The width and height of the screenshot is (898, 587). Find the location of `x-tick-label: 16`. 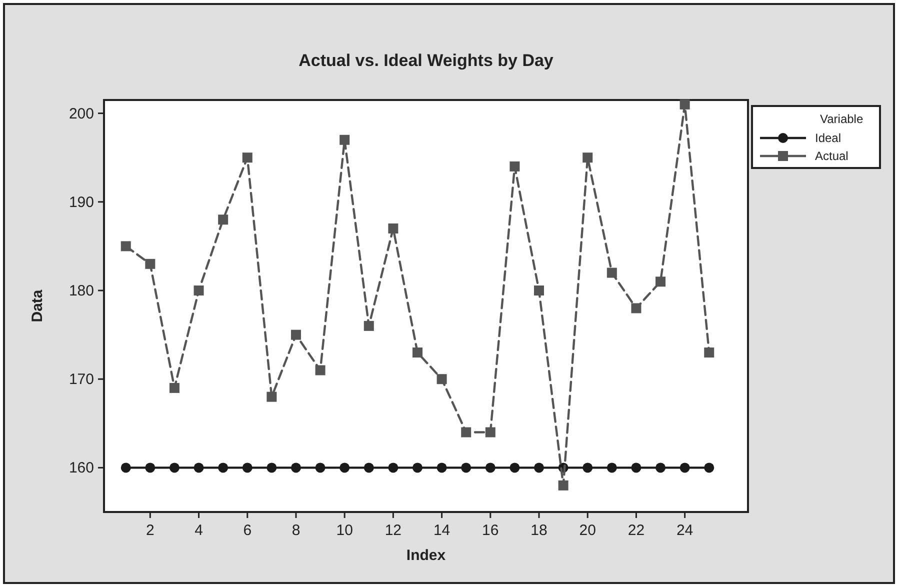

x-tick-label: 16 is located at coordinates (490, 530).